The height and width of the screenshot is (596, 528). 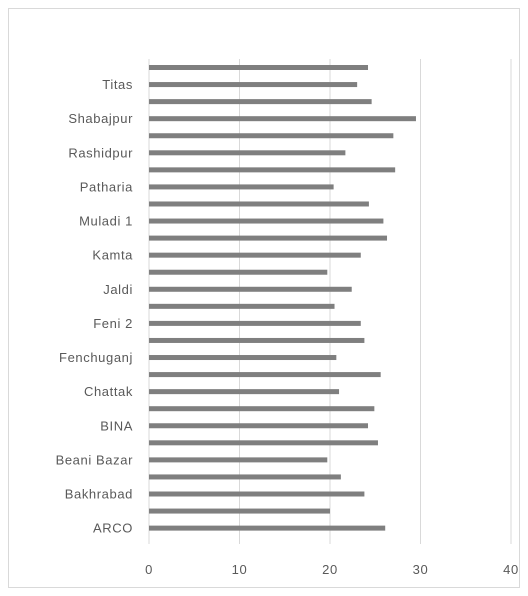 What do you see at coordinates (240, 569) in the screenshot?
I see `x-tick-label: 10` at bounding box center [240, 569].